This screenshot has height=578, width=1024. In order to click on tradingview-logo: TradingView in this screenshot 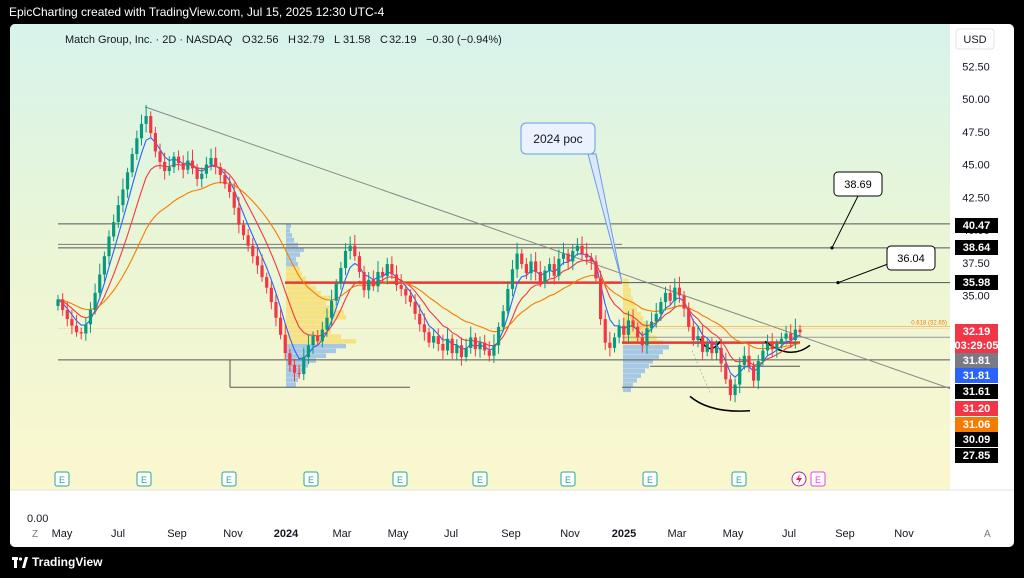, I will do `click(57, 562)`.